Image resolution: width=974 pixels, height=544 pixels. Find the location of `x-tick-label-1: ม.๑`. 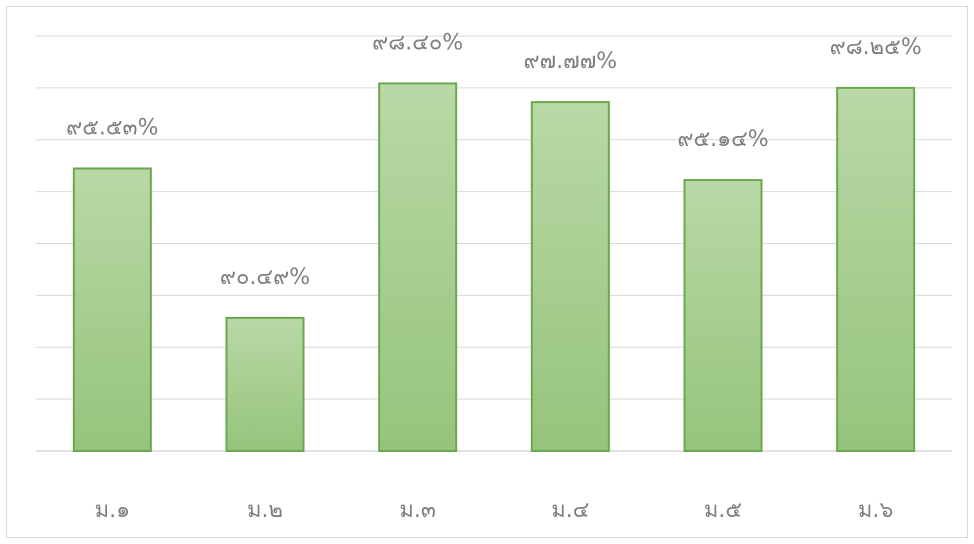

x-tick-label-1: ม.๑ is located at coordinates (112, 510).